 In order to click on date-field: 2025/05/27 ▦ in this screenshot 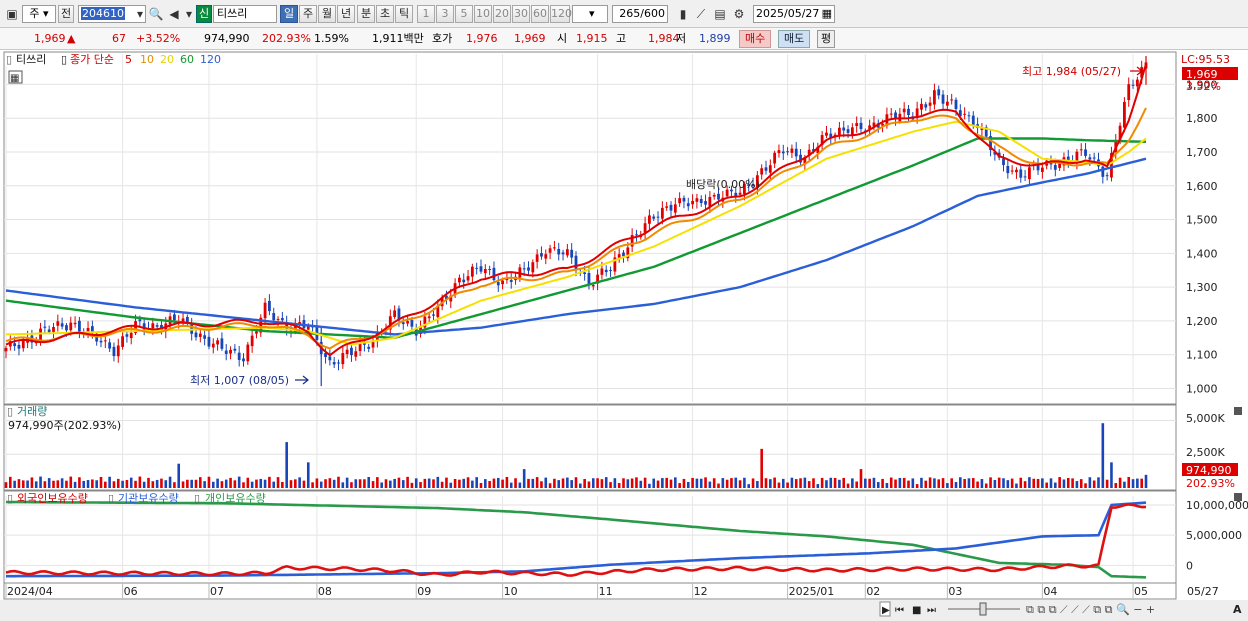, I will do `click(794, 14)`.